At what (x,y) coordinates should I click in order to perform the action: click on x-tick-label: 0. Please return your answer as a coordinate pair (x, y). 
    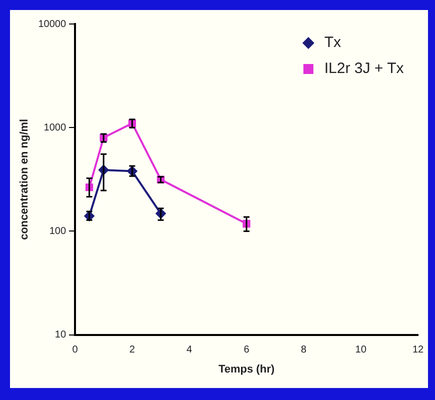
    Looking at the image, I should click on (75, 350).